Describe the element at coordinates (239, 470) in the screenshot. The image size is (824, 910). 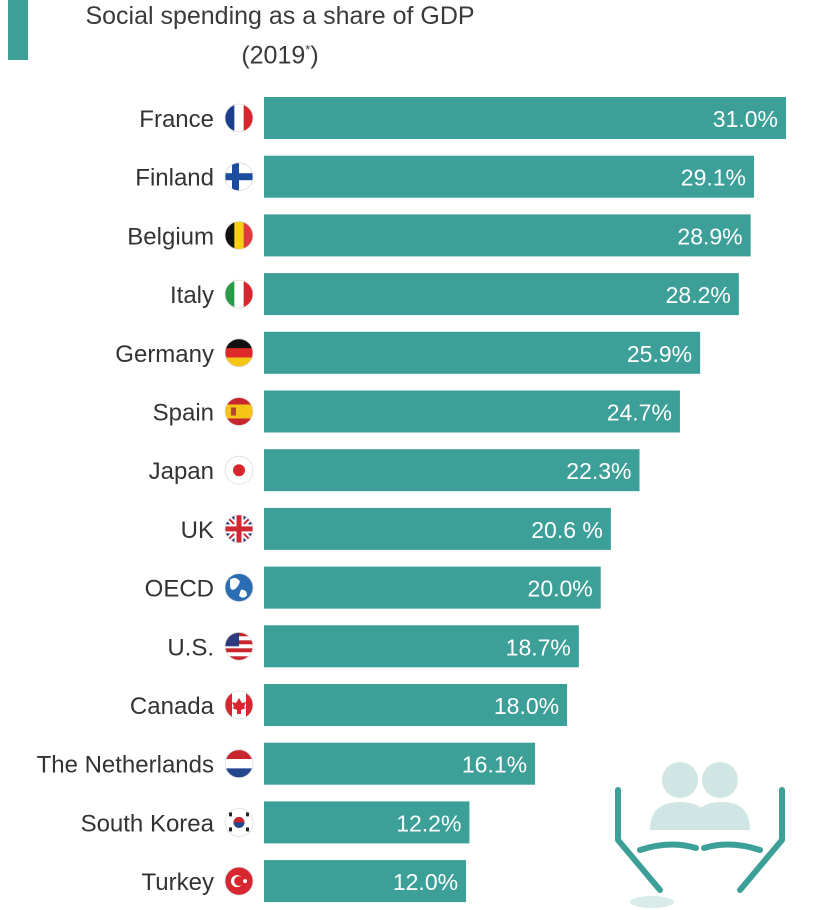
I see `flag-japan-icon` at that location.